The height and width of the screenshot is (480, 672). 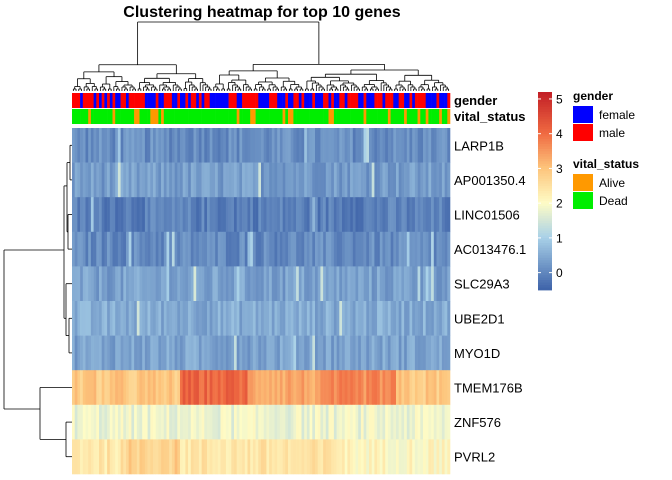 What do you see at coordinates (490, 180) in the screenshot?
I see `gene-label: AP001350.4` at bounding box center [490, 180].